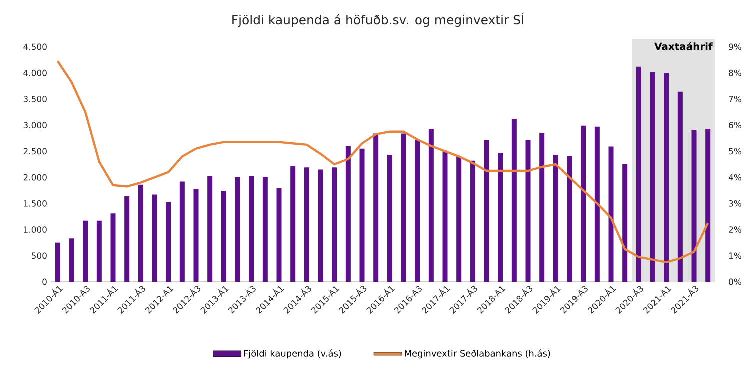 This screenshot has width=756, height=378. What do you see at coordinates (35, 203) in the screenshot?
I see `y-tick-label: 1.500` at bounding box center [35, 203].